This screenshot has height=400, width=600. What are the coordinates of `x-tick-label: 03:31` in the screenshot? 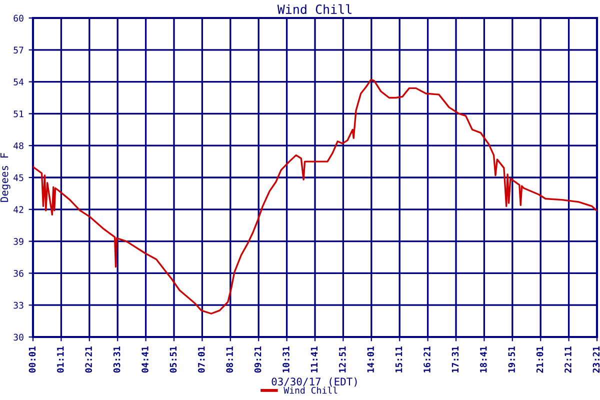 It's located at (116, 359).